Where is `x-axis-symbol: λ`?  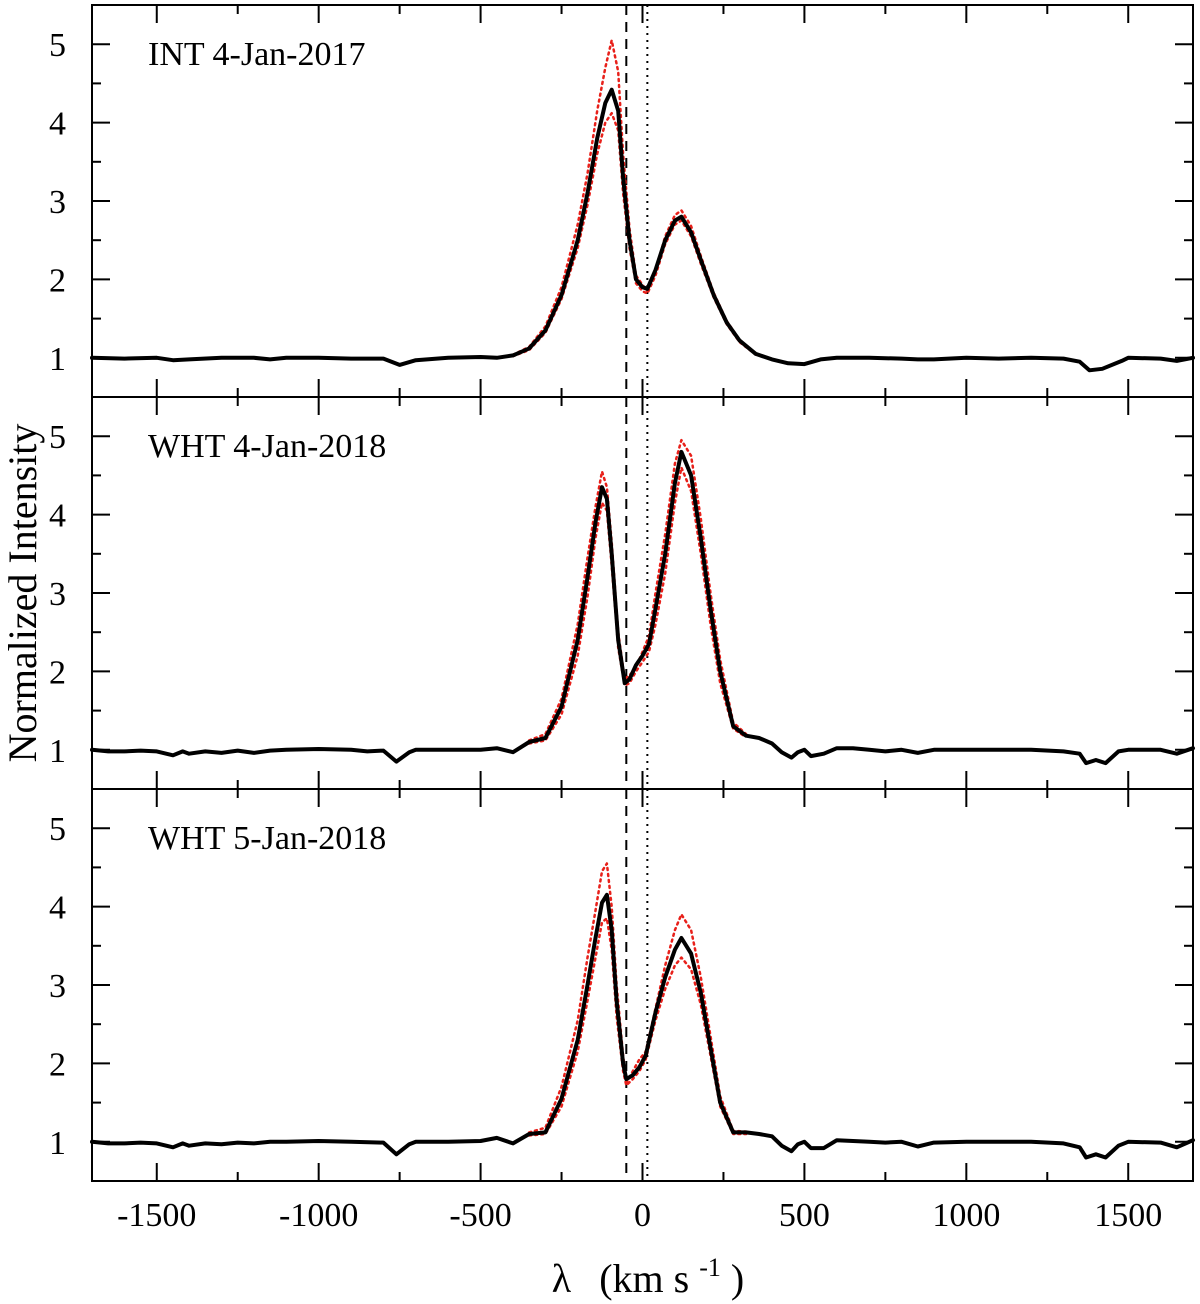
x-axis-symbol: λ is located at coordinates (562, 1278).